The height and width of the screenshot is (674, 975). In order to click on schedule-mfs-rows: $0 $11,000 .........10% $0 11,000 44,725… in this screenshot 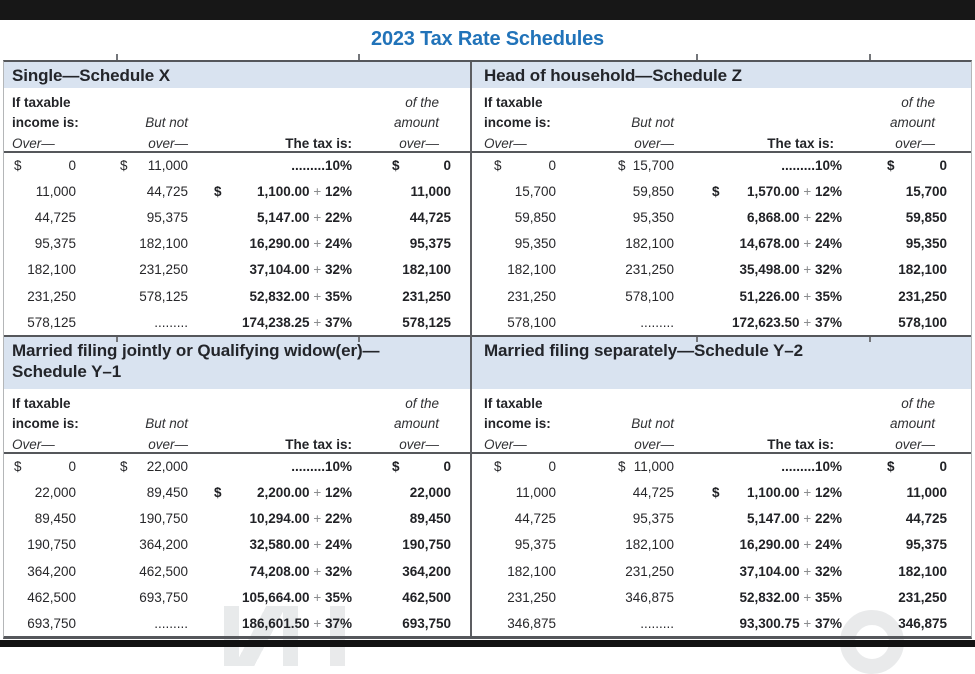, I will do `click(721, 545)`.